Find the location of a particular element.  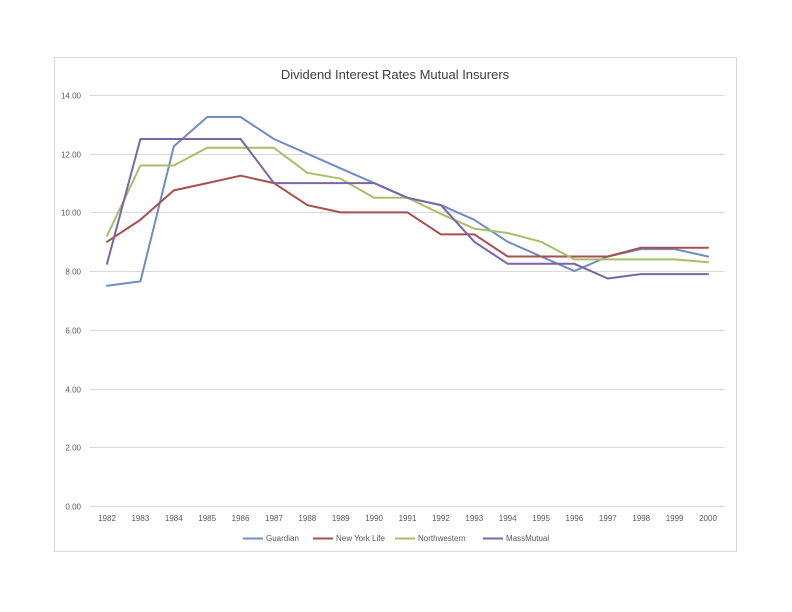

y-tick-label: 14.00 is located at coordinates (71, 96).